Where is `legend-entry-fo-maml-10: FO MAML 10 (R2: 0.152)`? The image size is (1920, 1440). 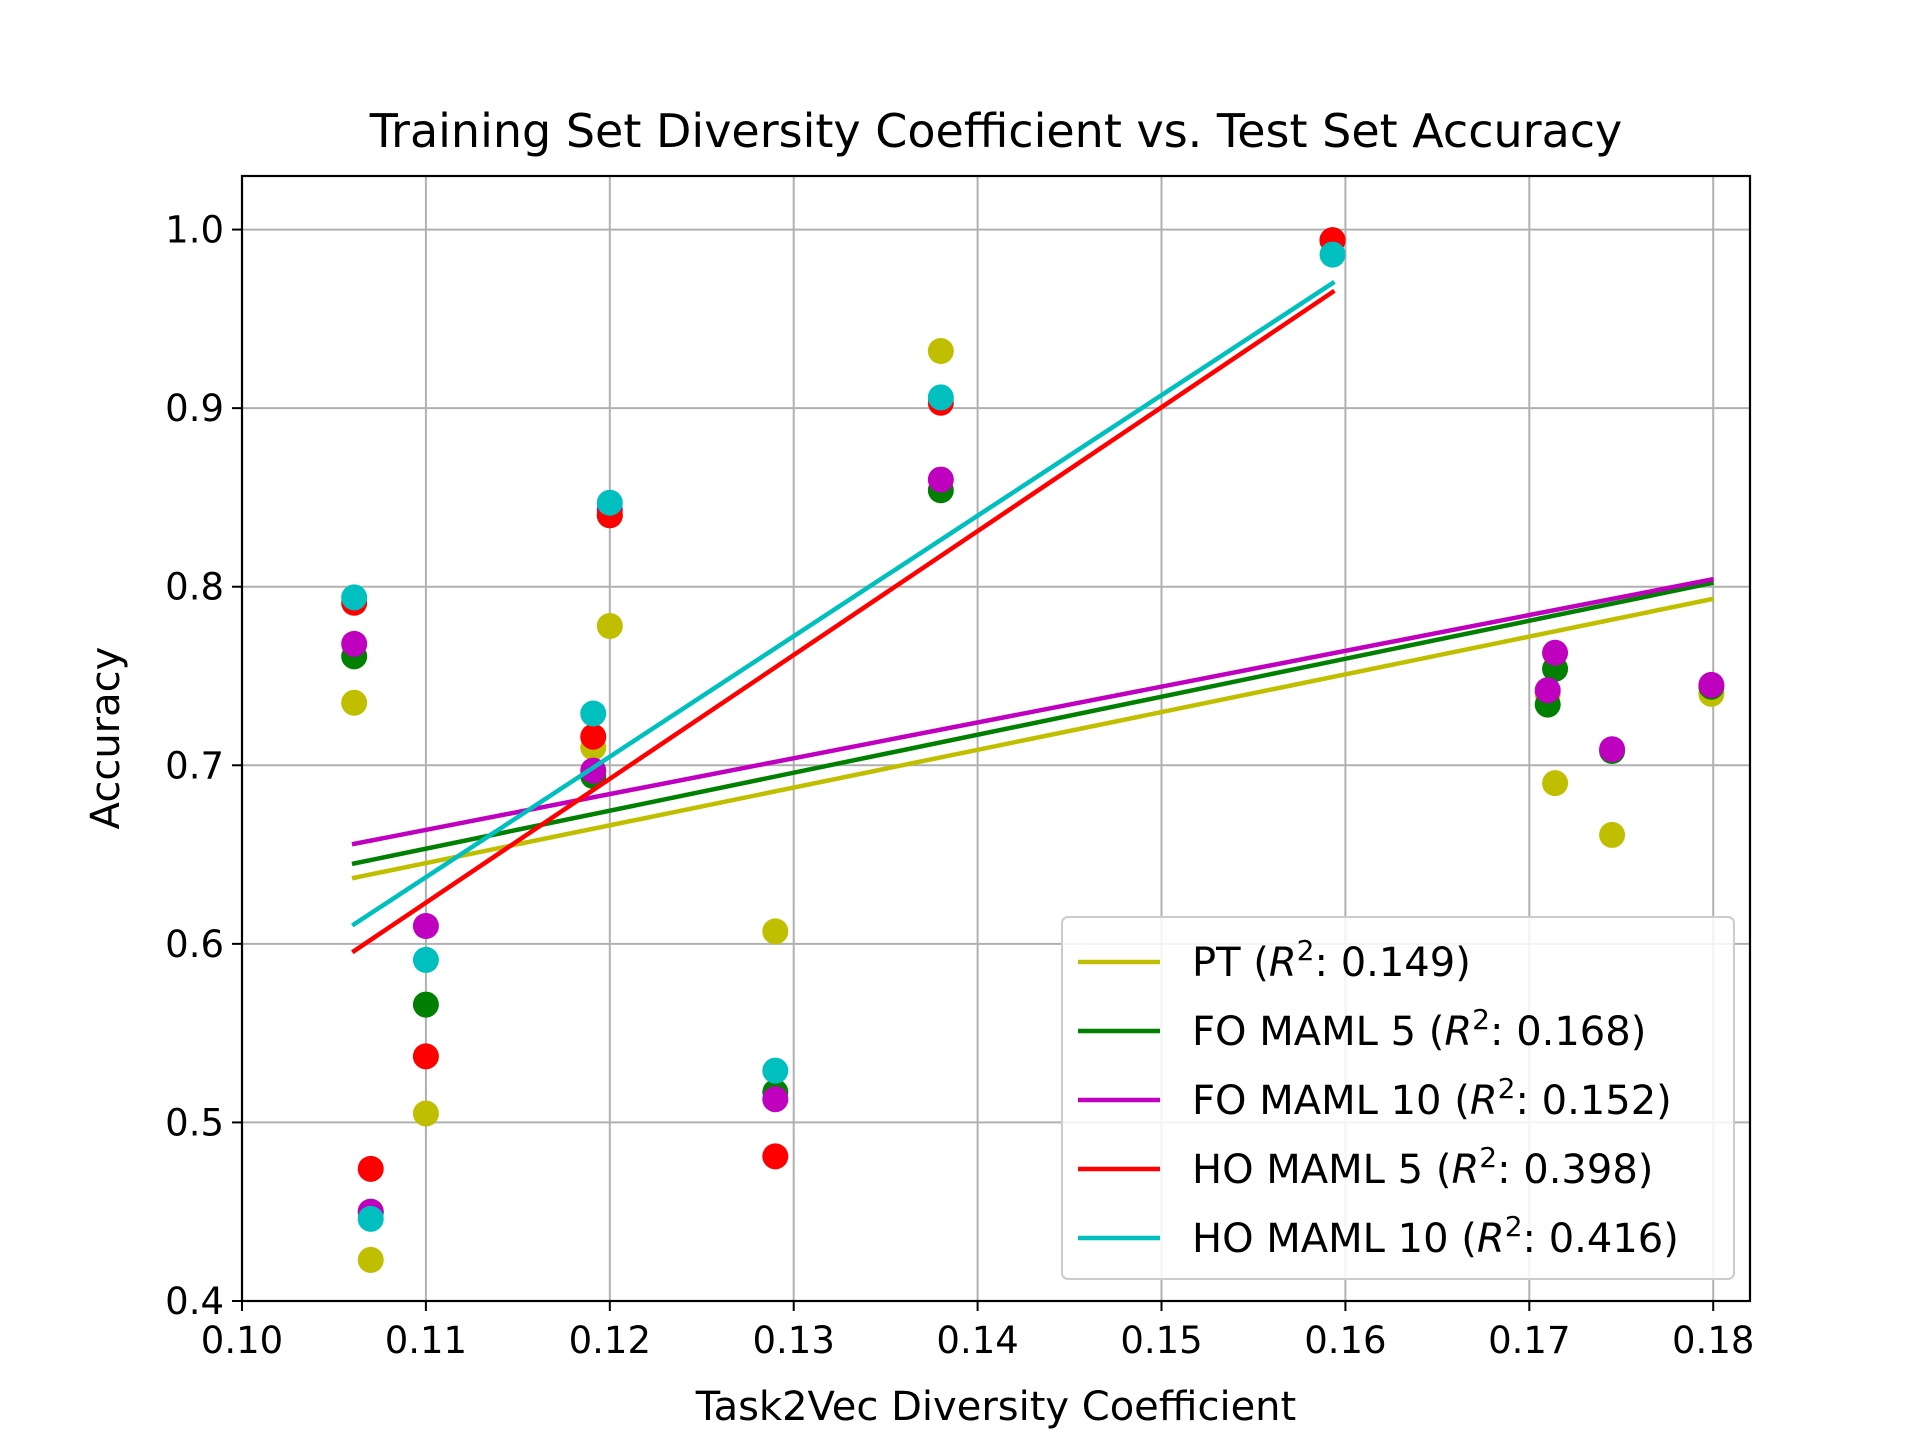 legend-entry-fo-maml-10: FO MAML 10 (R2: 0.152) is located at coordinates (1432, 1098).